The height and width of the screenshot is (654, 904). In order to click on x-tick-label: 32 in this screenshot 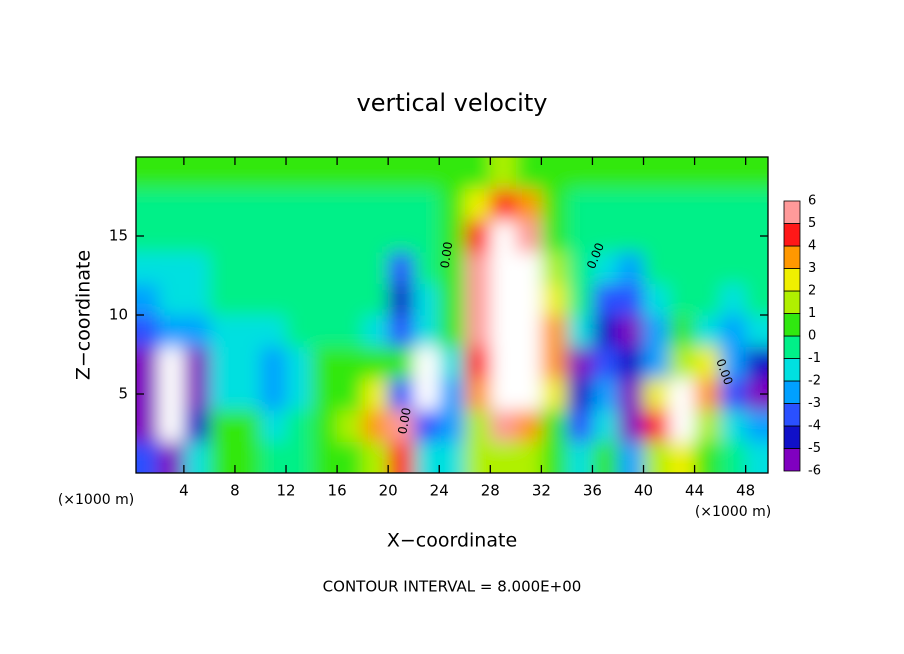, I will do `click(541, 491)`.